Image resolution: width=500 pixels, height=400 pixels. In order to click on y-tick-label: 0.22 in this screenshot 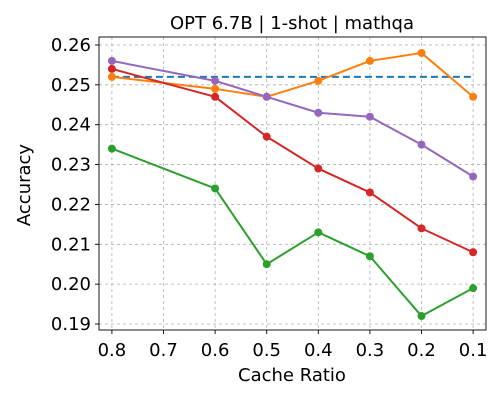, I will do `click(71, 204)`.